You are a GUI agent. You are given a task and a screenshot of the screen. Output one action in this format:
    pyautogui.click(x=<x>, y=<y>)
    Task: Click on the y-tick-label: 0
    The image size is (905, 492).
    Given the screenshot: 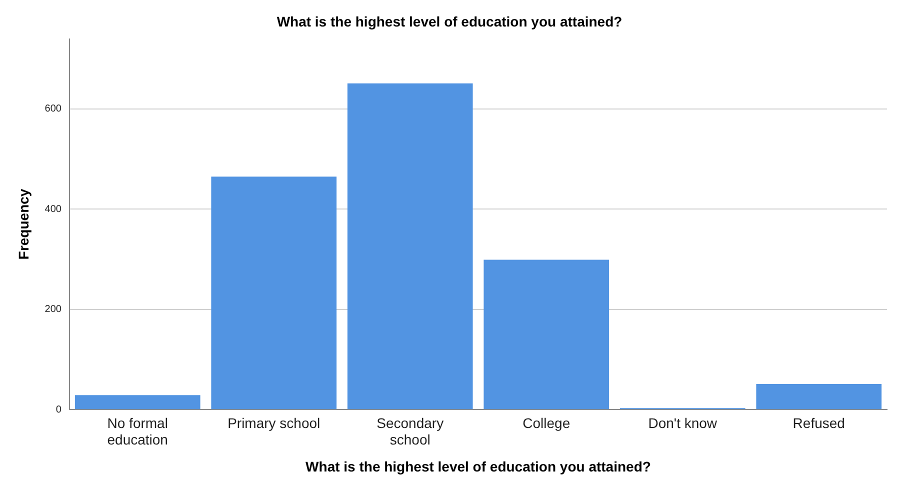 What is the action you would take?
    pyautogui.click(x=59, y=410)
    